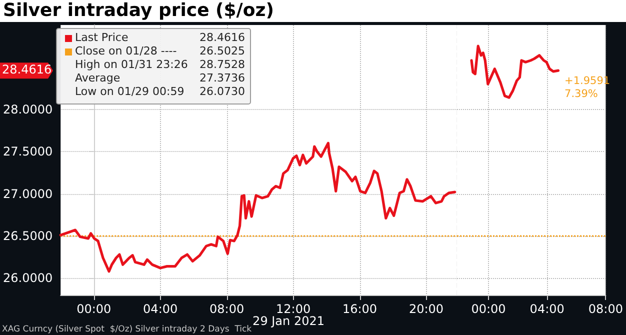 This screenshot has width=626, height=335. What do you see at coordinates (223, 78) in the screenshot?
I see `annotation: 27.3736` at bounding box center [223, 78].